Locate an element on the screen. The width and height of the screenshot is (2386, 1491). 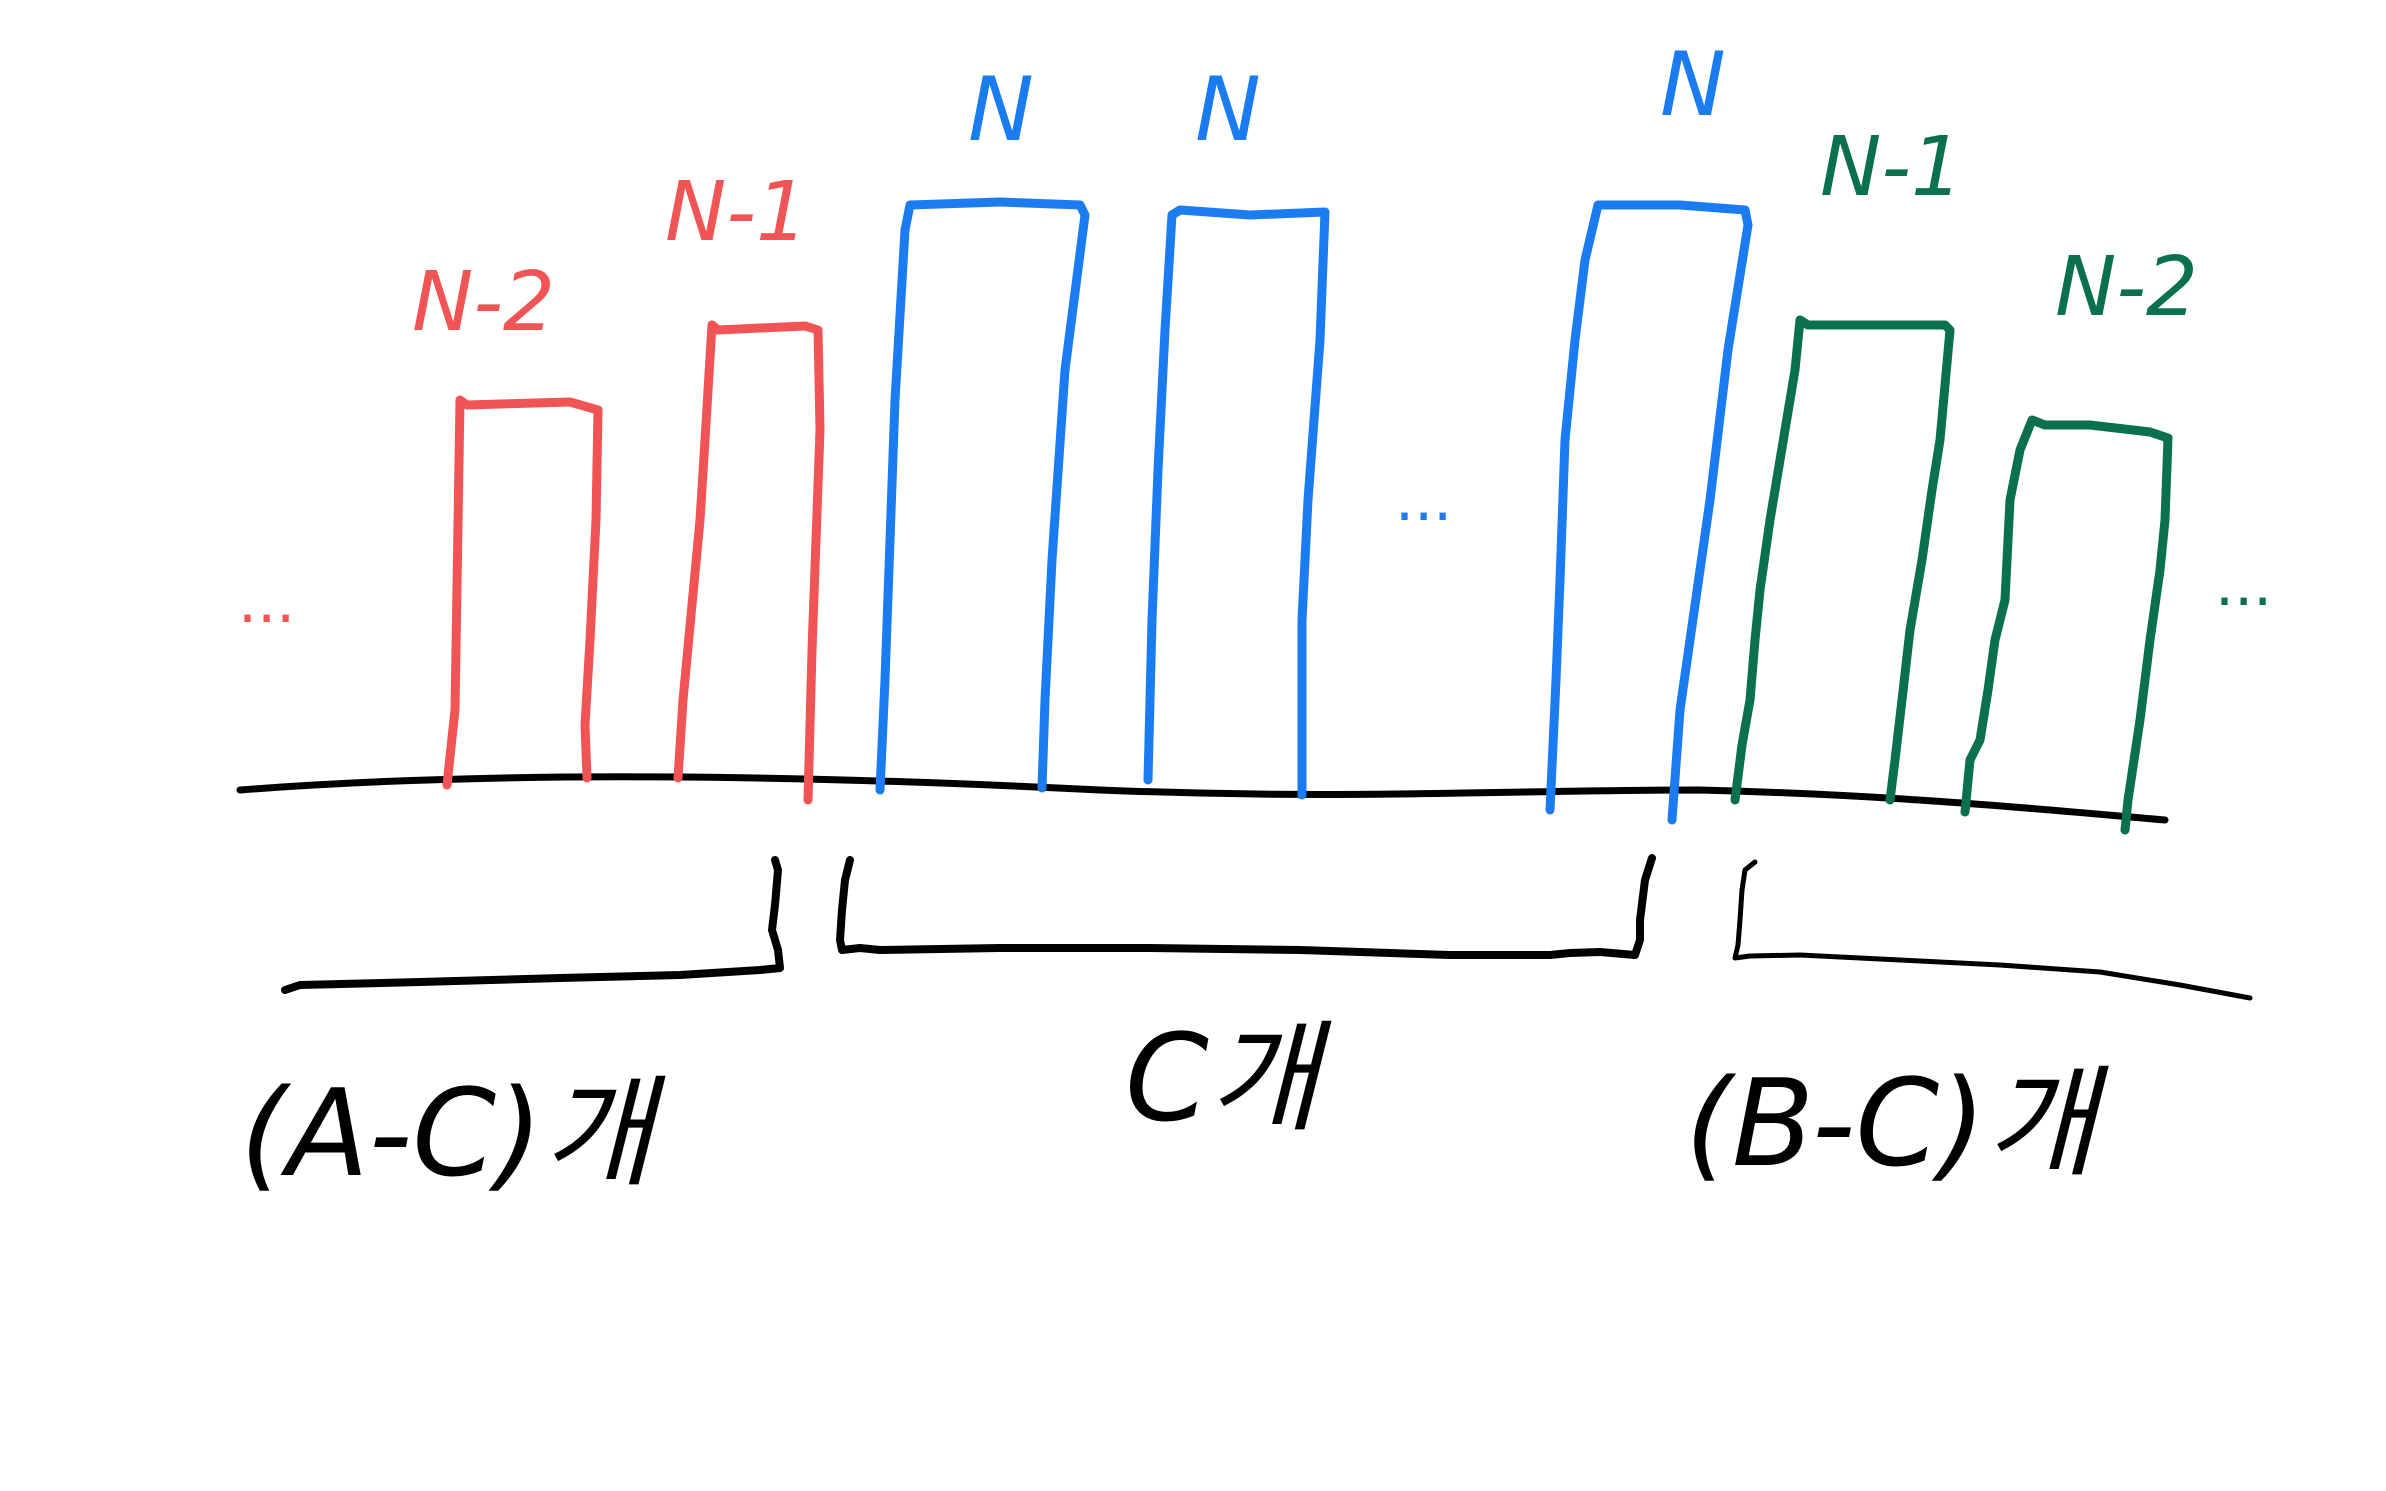
bracket-middle is located at coordinates (1246, 906).